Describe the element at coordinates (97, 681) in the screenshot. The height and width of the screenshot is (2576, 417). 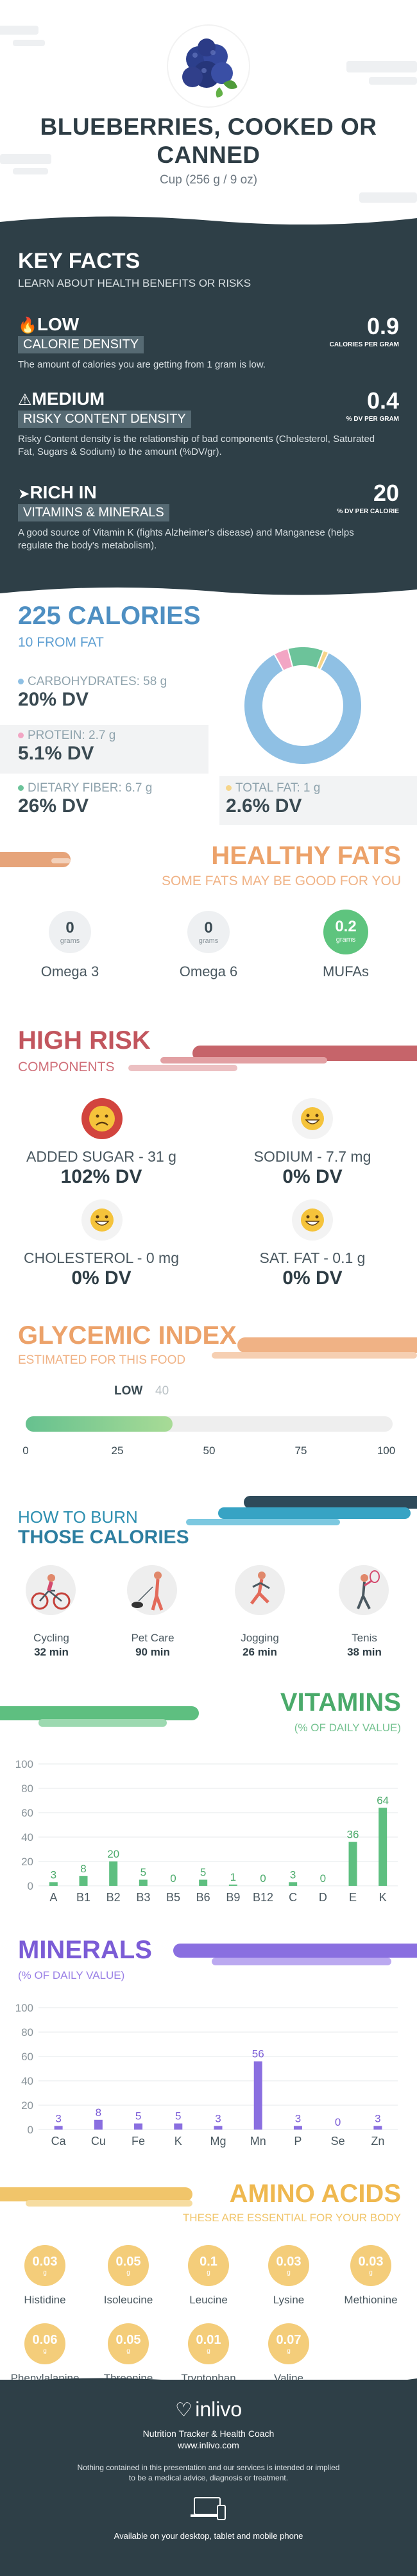
I see `carbs-label: CARBOHYDRATES: 58 g` at that location.